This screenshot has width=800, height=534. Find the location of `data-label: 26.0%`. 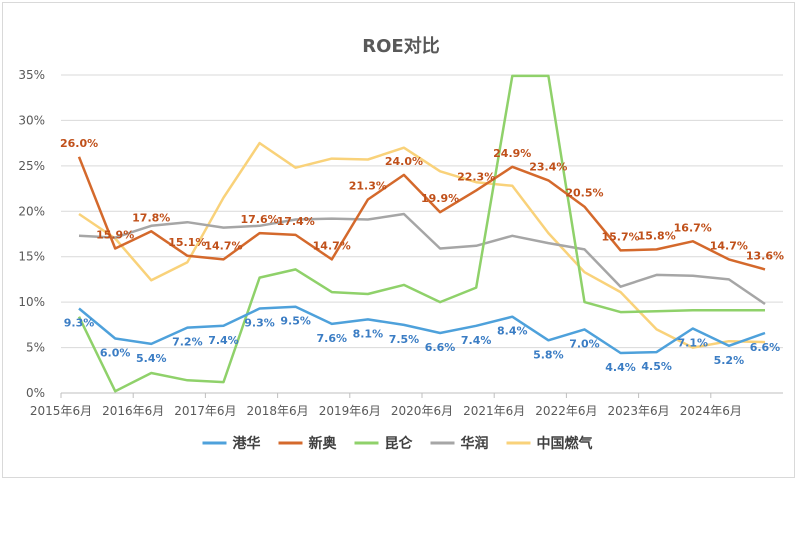

data-label: 26.0% is located at coordinates (79, 143).